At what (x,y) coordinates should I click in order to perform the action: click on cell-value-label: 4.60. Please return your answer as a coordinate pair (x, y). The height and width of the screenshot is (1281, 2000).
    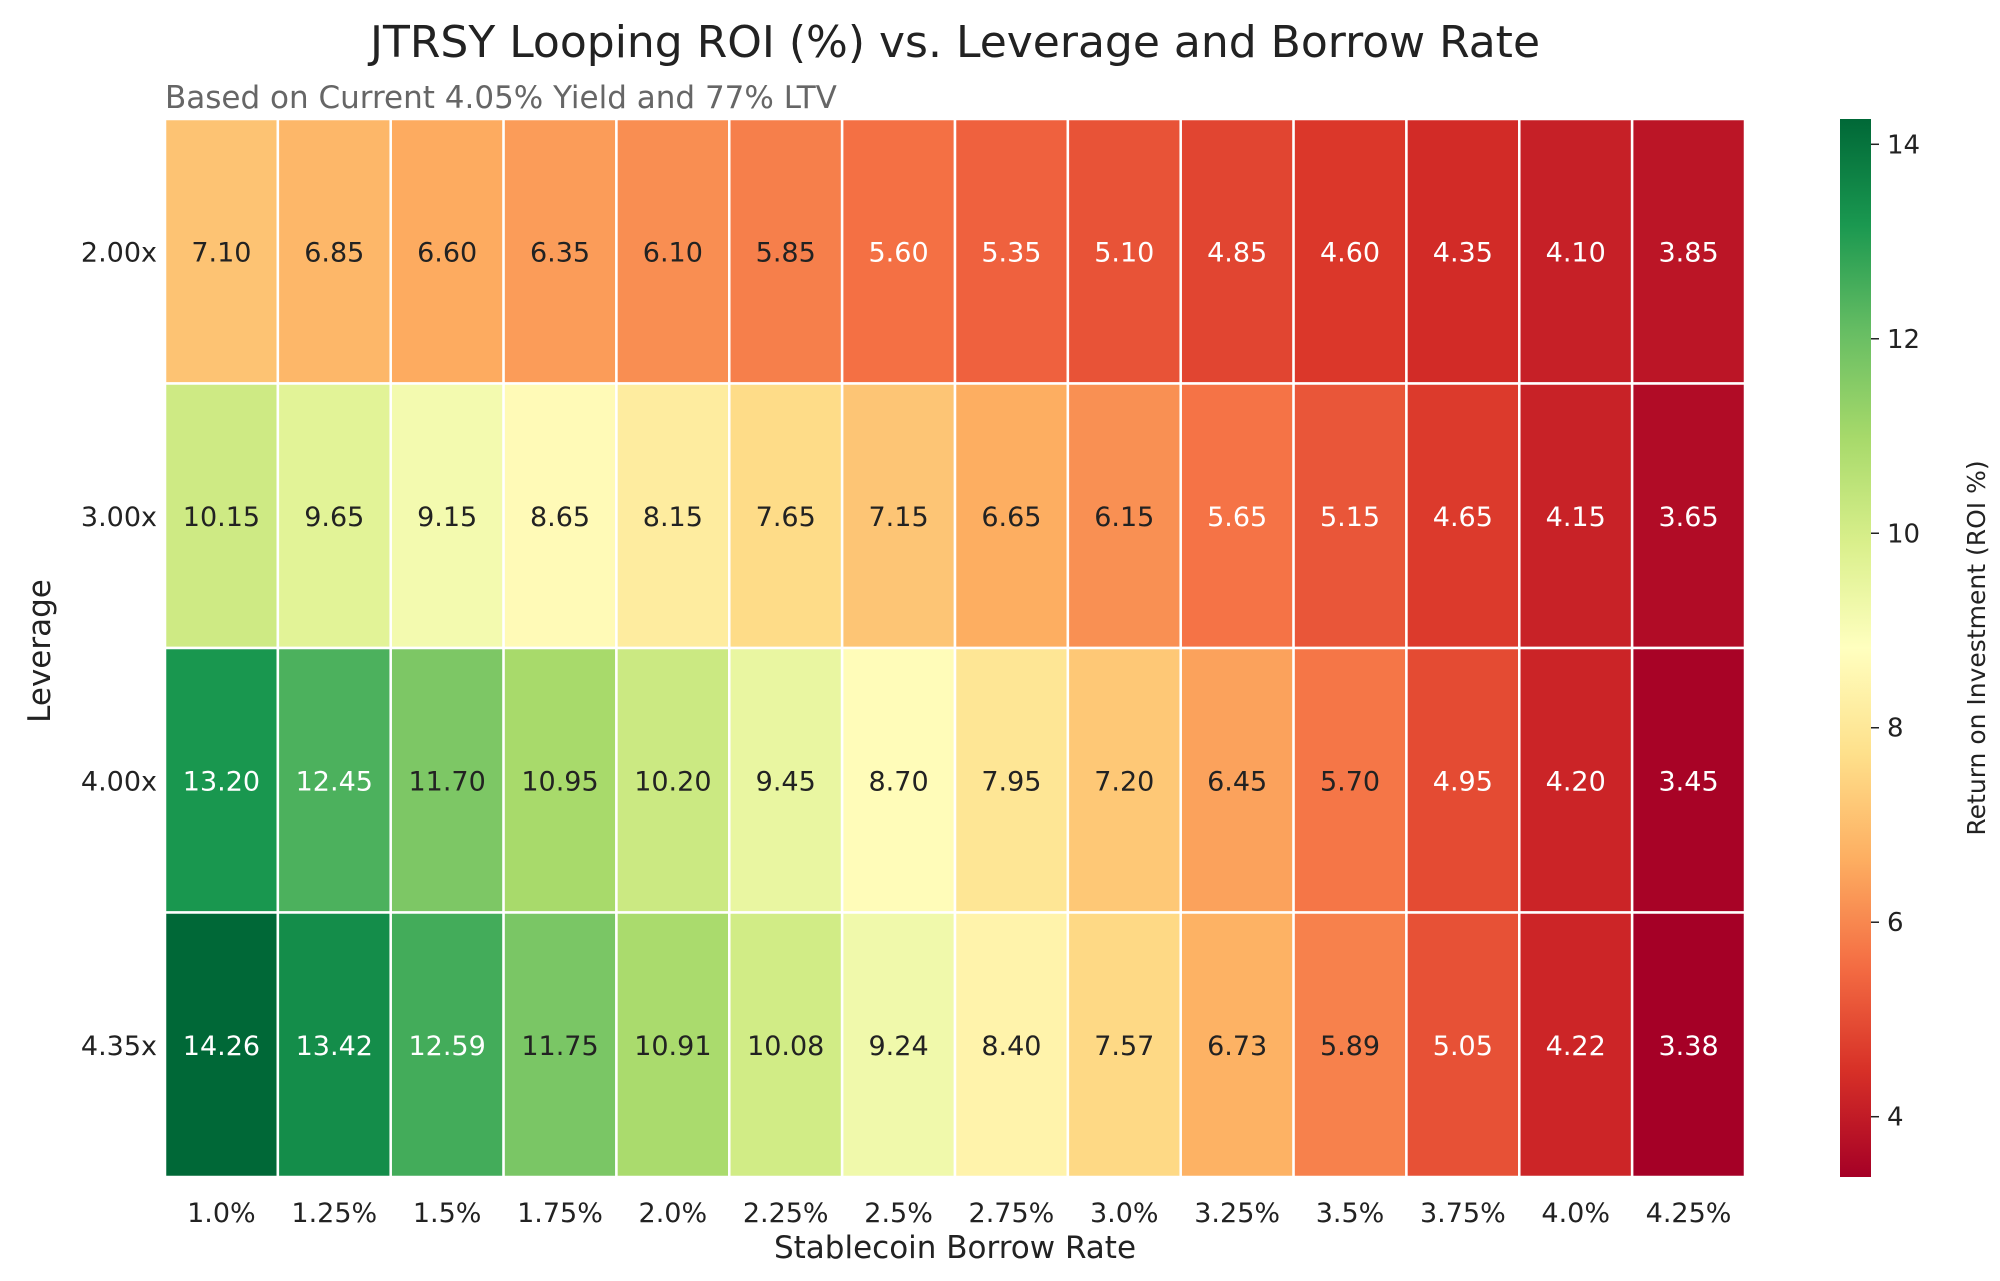
    Looking at the image, I should click on (1350, 252).